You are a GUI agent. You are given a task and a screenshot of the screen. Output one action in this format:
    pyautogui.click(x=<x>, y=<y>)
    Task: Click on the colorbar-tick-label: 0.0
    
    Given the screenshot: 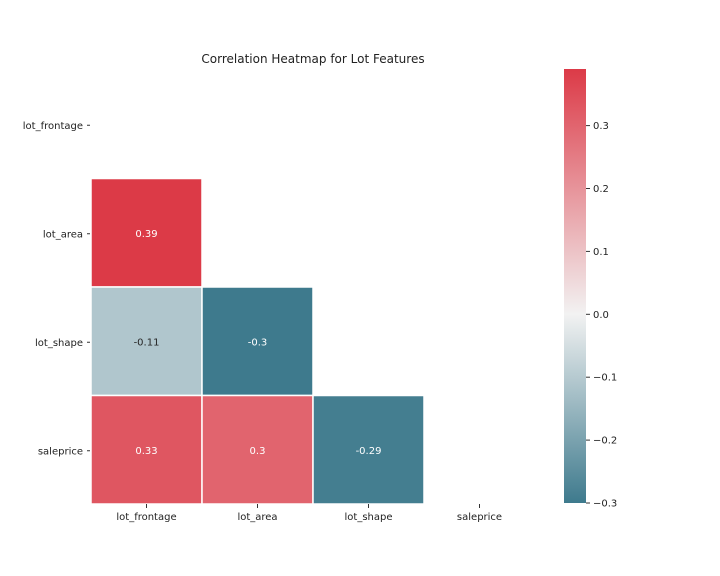 What is the action you would take?
    pyautogui.click(x=601, y=315)
    